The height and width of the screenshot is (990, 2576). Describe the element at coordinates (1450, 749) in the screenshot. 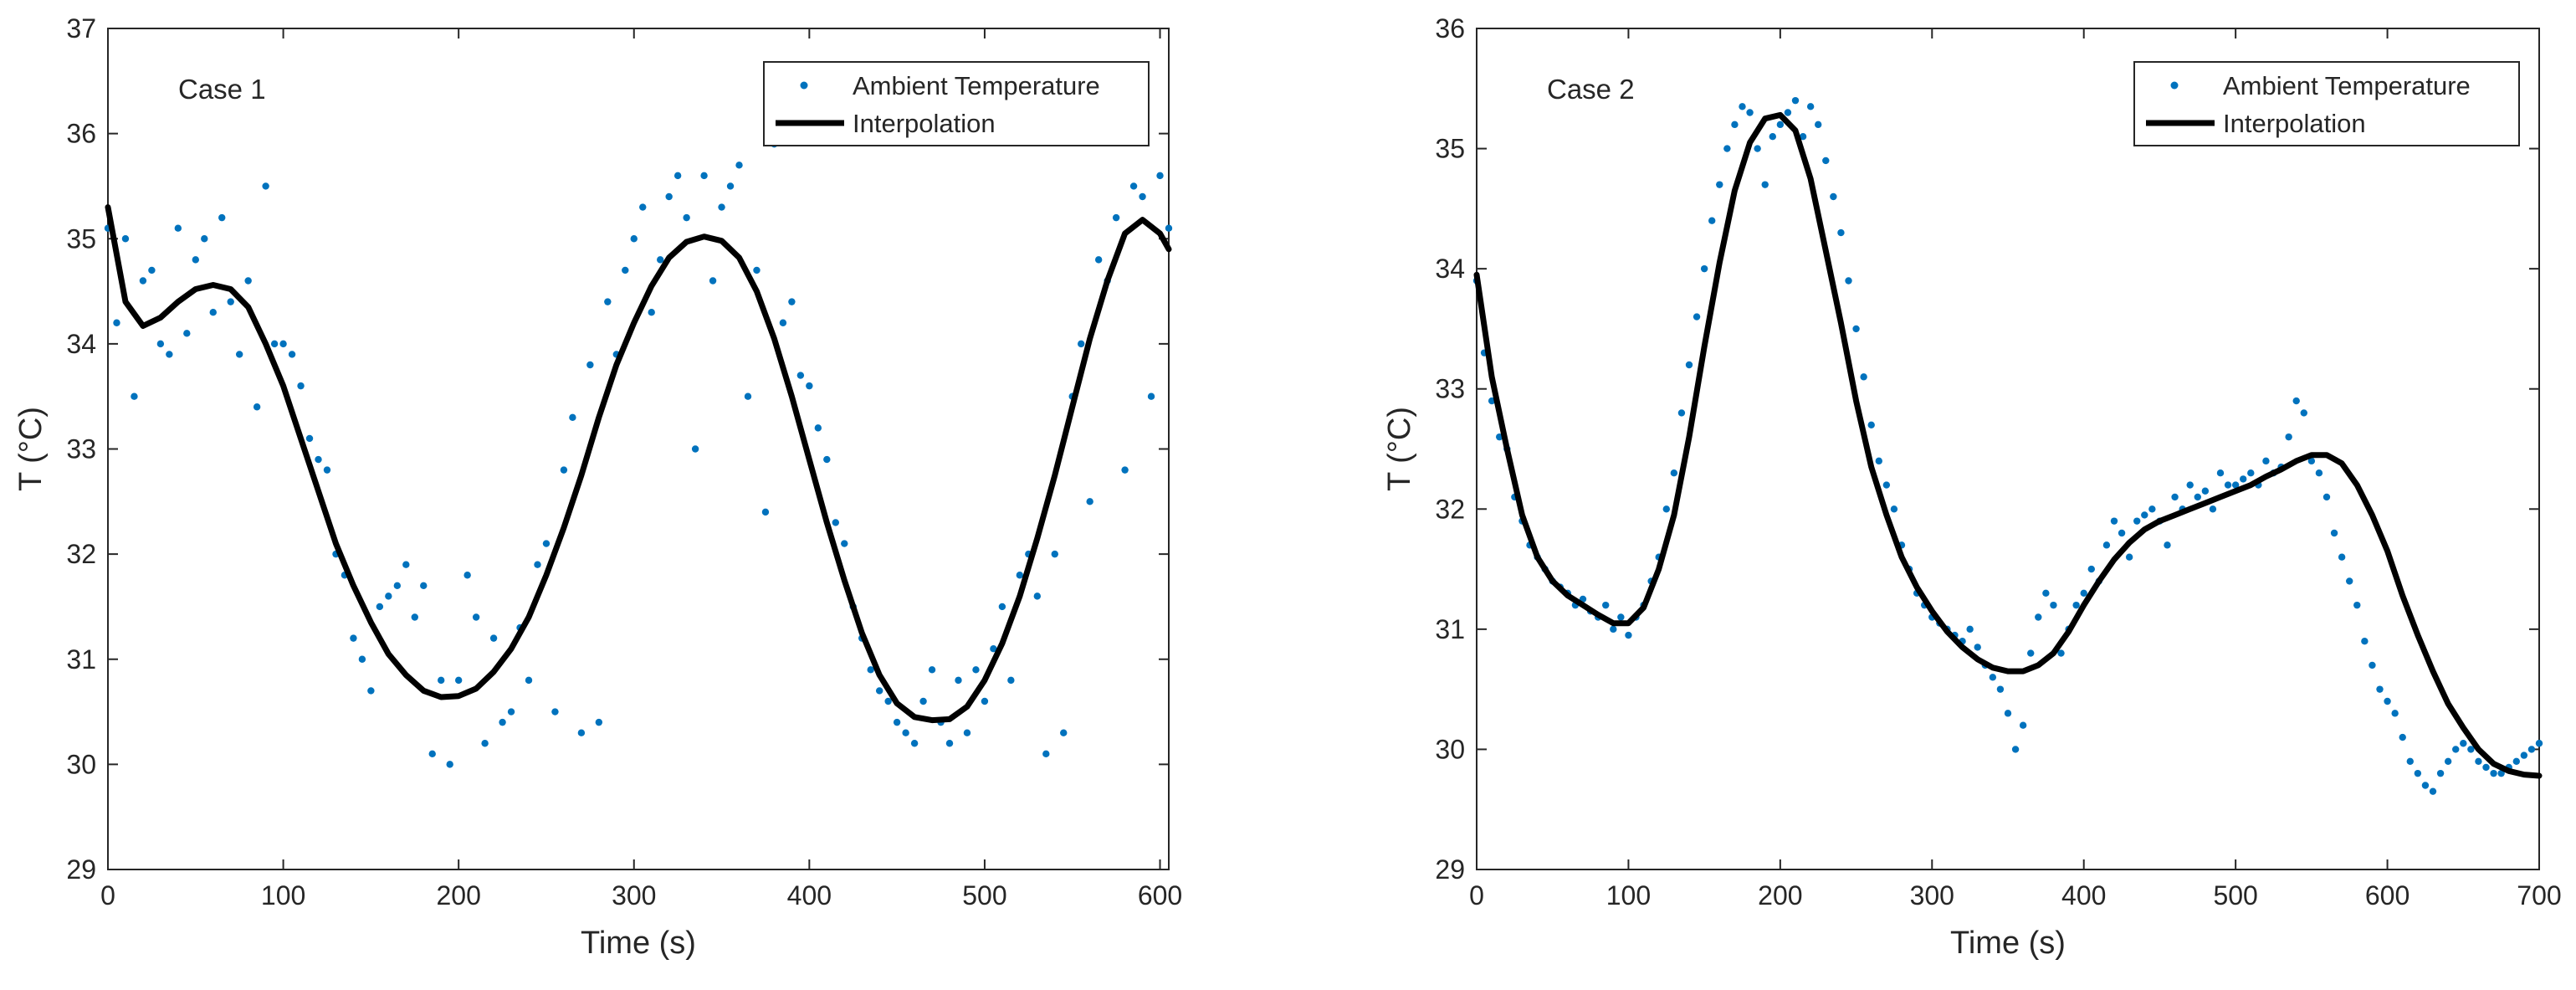

I see `y-tick-label: 30` at that location.